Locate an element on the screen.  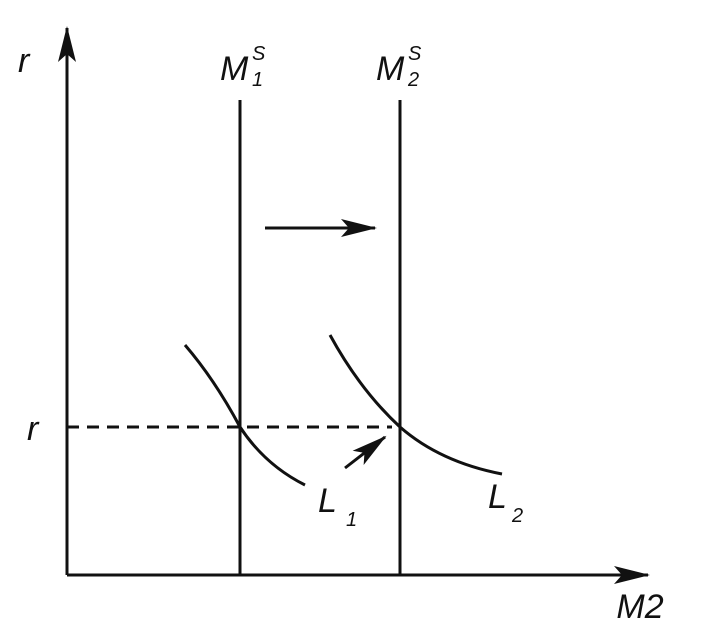
x-axis-label-text: M2 is located at coordinates (639, 607).